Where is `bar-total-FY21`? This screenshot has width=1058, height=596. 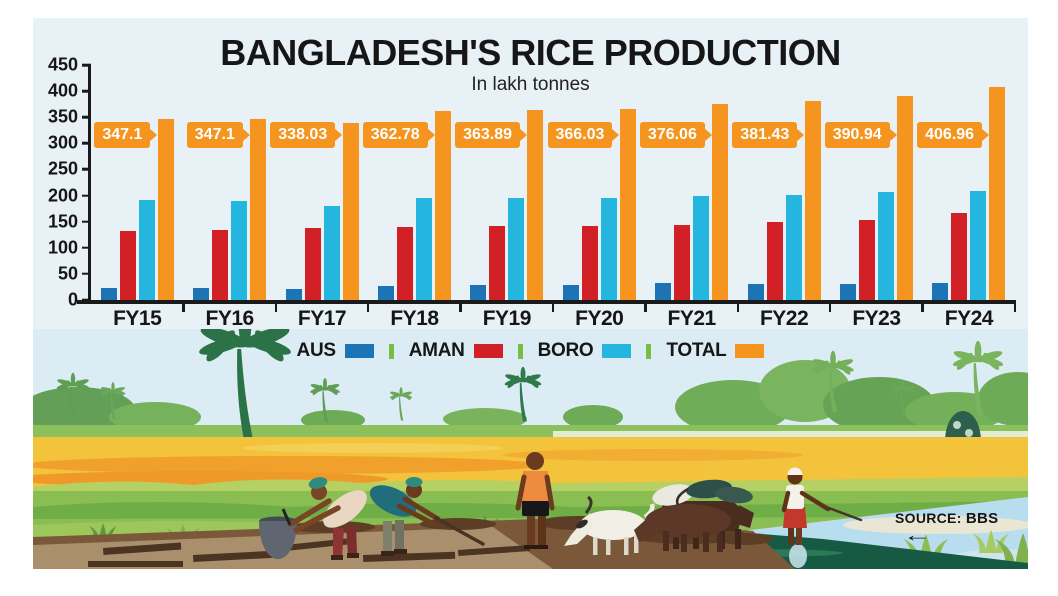
bar-total-FY21 is located at coordinates (720, 201).